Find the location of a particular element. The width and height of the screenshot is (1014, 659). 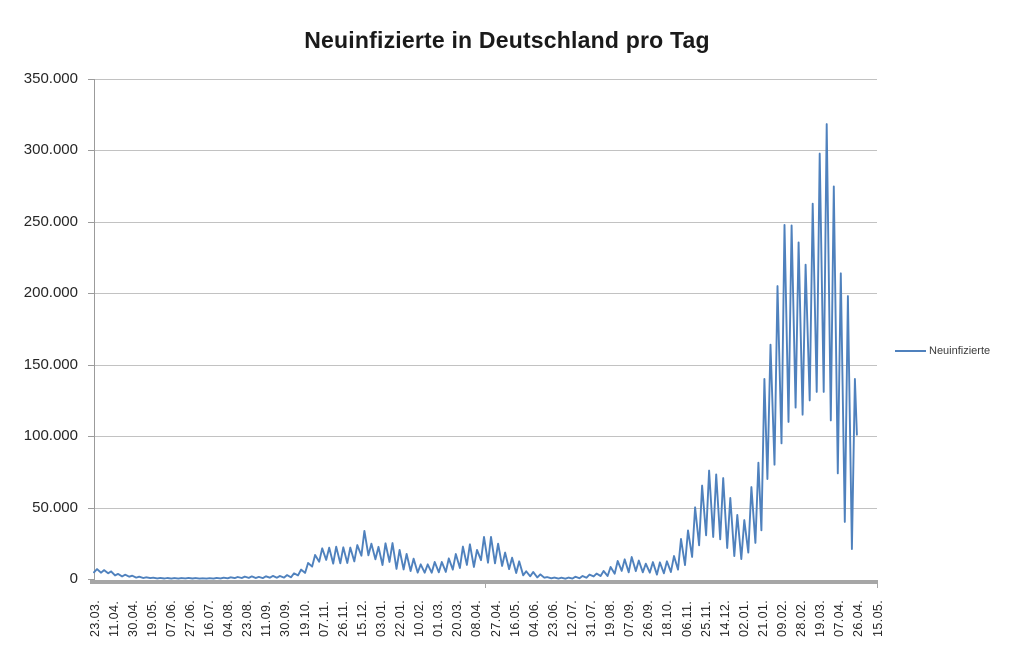

x-tick-label: 15.05. is located at coordinates (877, 618).